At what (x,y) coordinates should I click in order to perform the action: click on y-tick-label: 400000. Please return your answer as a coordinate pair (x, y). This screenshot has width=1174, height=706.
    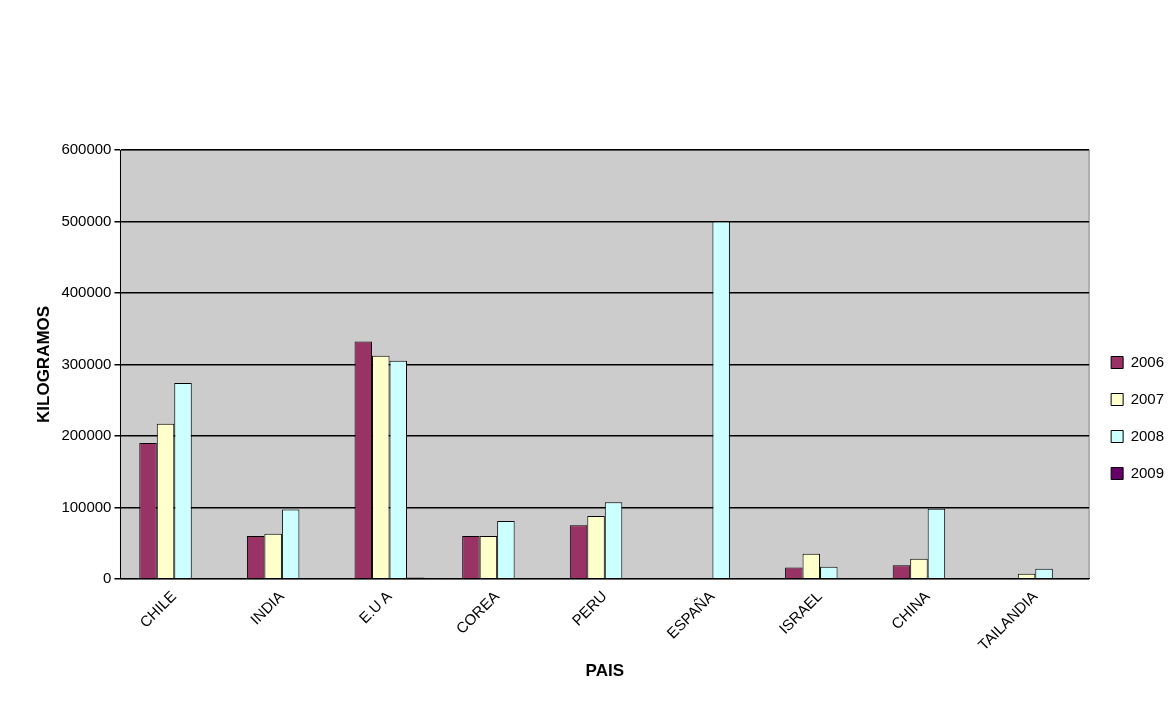
    Looking at the image, I should click on (86, 292).